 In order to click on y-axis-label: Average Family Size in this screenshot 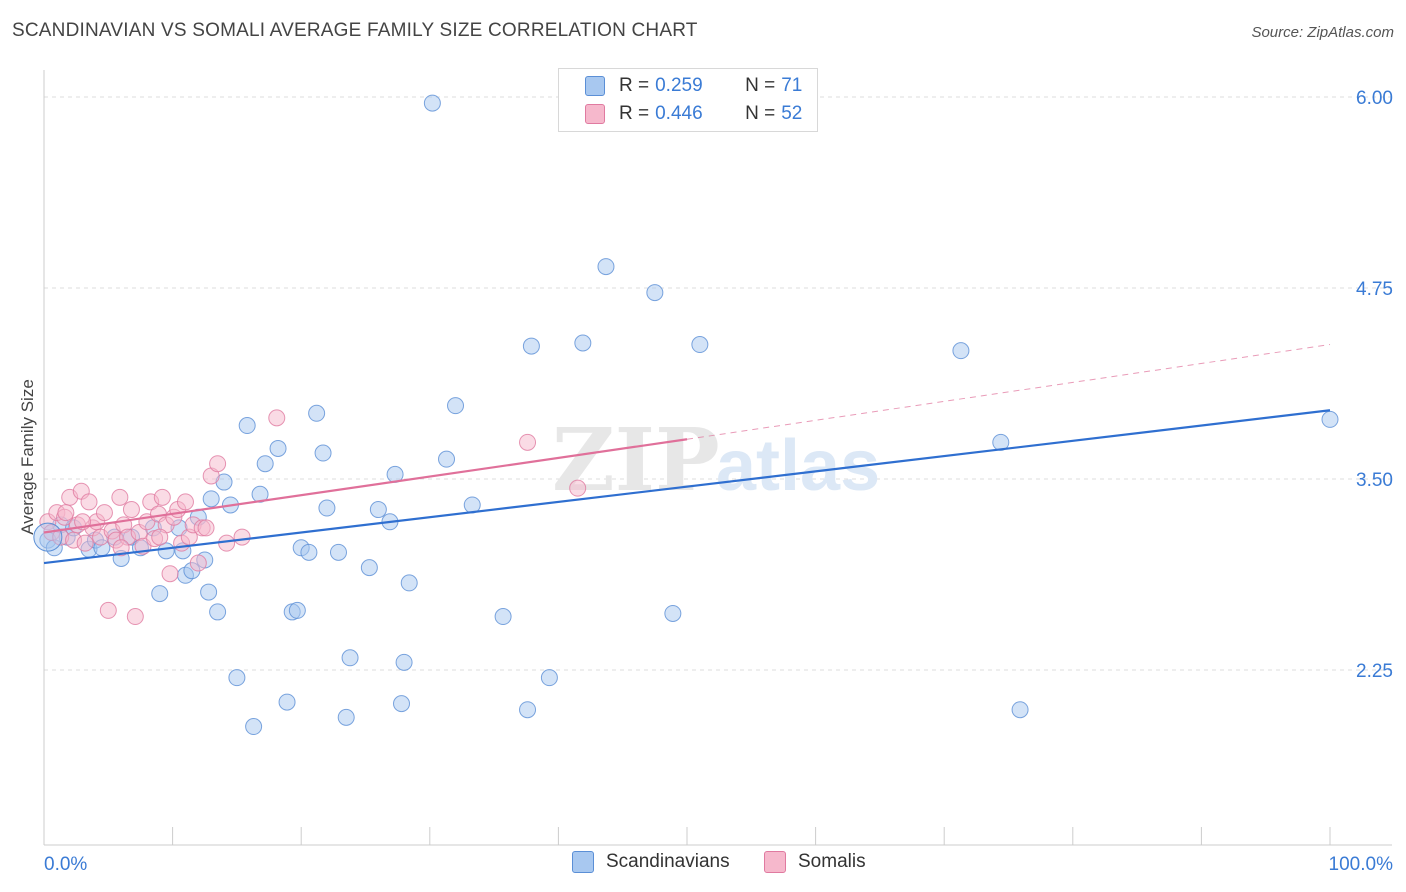, I will do `click(27, 457)`.